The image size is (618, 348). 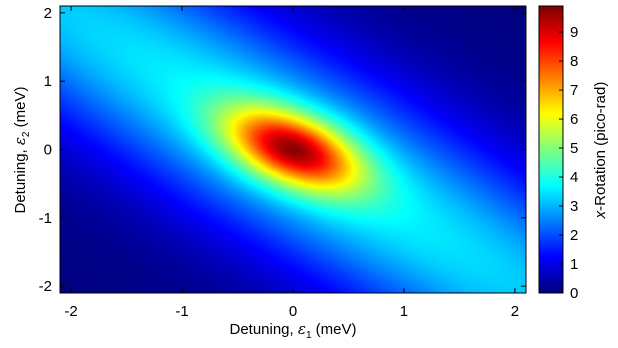 What do you see at coordinates (20, 108) in the screenshot?
I see `y-axis-label-suffix: (meV)` at bounding box center [20, 108].